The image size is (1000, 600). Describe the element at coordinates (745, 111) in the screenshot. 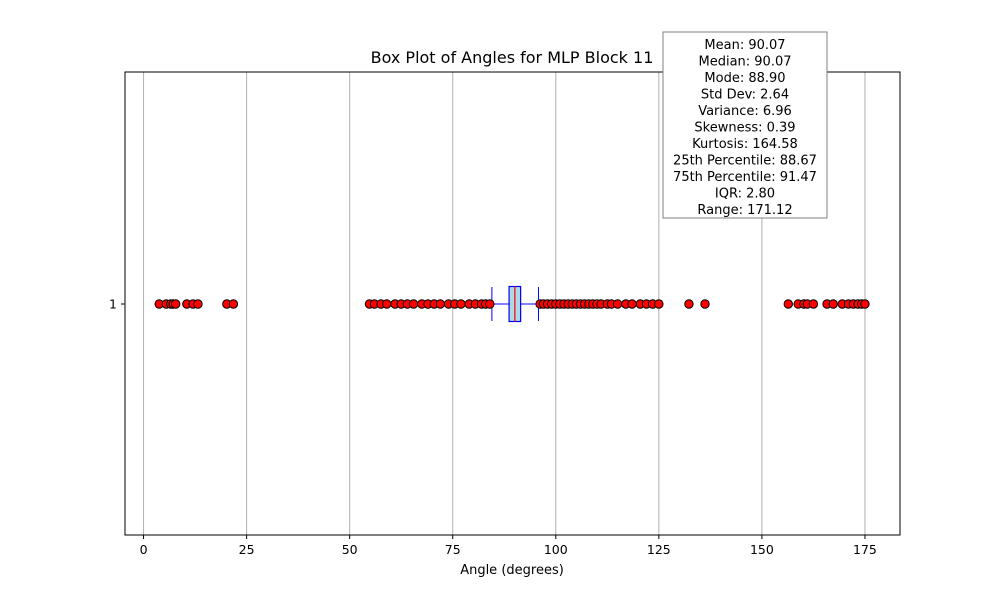

I see `stats-line: Variance: 6.96` at that location.